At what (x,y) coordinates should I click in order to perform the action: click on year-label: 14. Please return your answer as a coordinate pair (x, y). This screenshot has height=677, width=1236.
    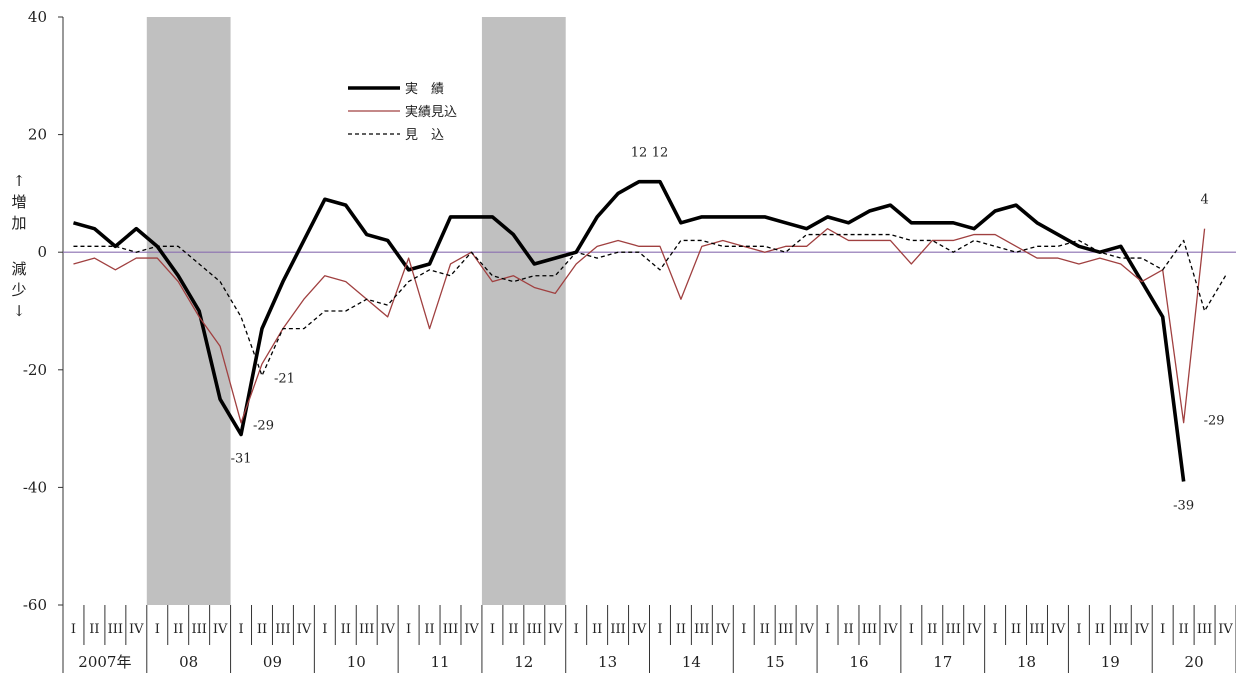
    Looking at the image, I should click on (691, 662).